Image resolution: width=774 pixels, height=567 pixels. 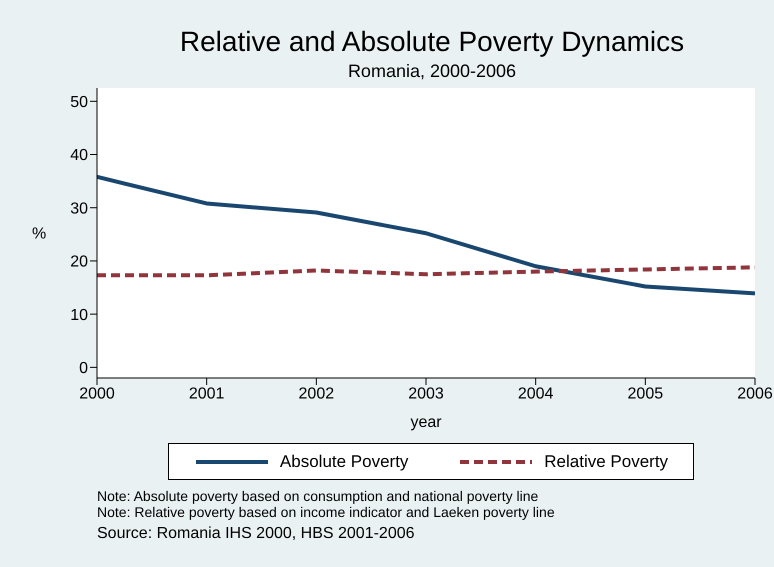 What do you see at coordinates (318, 496) in the screenshot?
I see `text: Note: Absolute poverty based on consumption and national poverty line` at bounding box center [318, 496].